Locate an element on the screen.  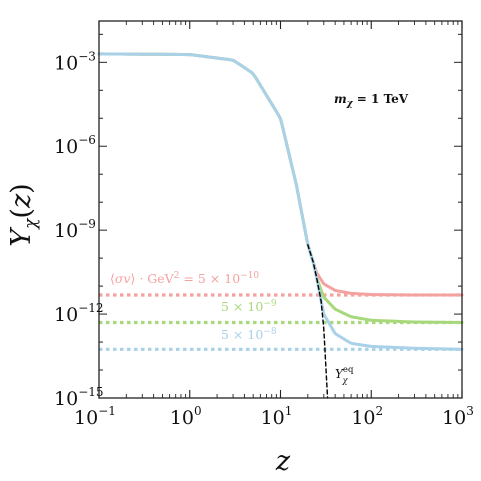
equilibrium-annotation: Yeq χ is located at coordinates (344, 375).